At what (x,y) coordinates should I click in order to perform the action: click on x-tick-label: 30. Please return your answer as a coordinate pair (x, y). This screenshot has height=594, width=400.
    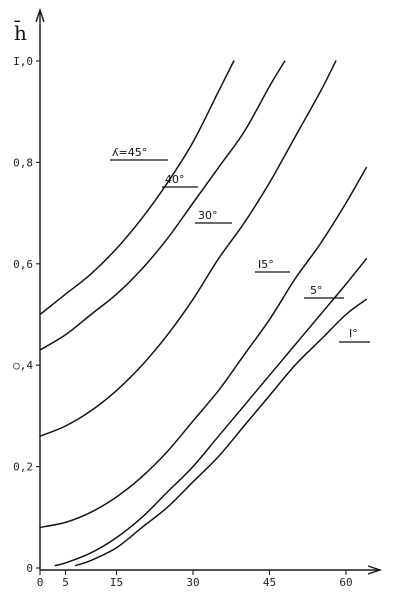
    Looking at the image, I should click on (192, 582).